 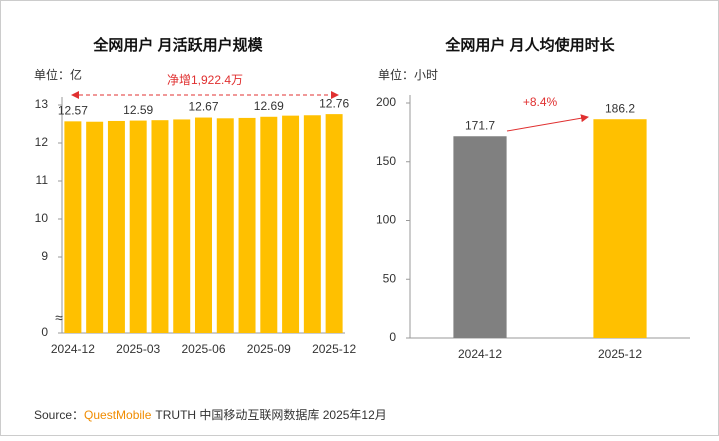 I want to click on y-tick-label: 150, so click(x=386, y=161).